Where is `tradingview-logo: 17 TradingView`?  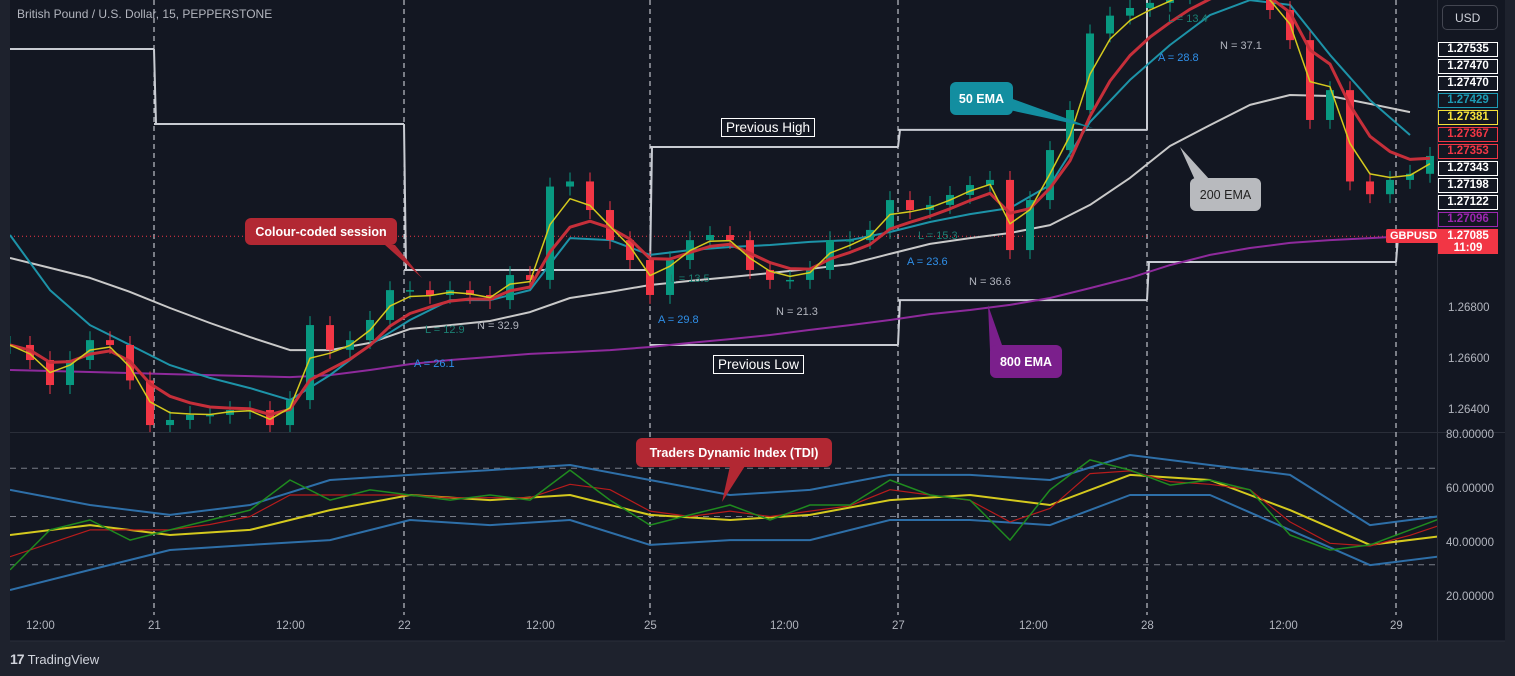 tradingview-logo: 17 TradingView is located at coordinates (54, 659).